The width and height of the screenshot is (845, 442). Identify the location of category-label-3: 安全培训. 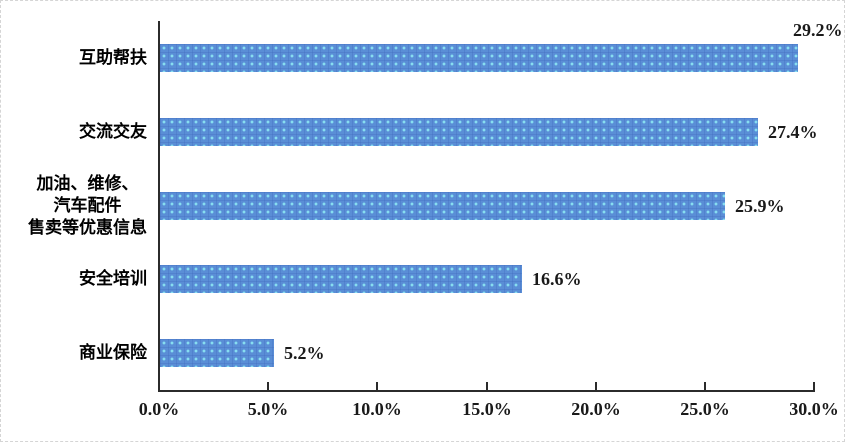
(113, 279).